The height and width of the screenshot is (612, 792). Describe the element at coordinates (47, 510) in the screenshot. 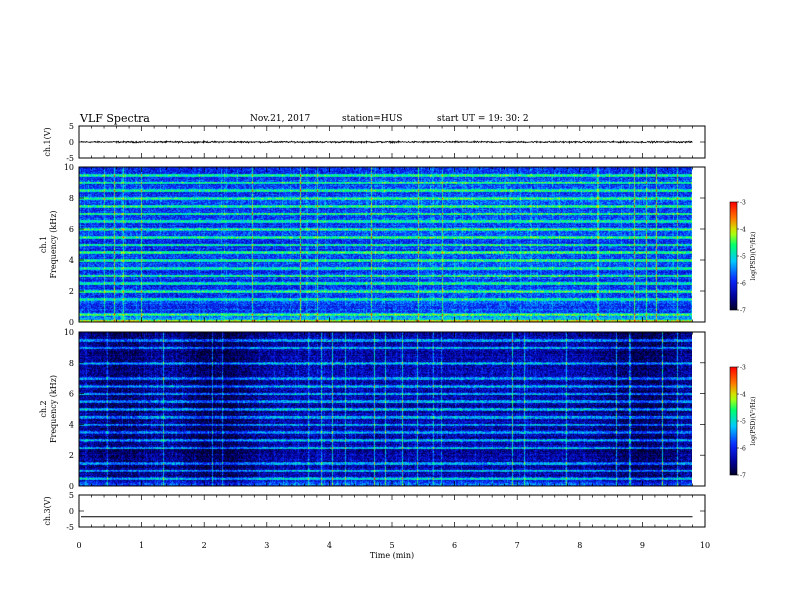

I see `wave3-ylabel: ch.3(V)` at that location.